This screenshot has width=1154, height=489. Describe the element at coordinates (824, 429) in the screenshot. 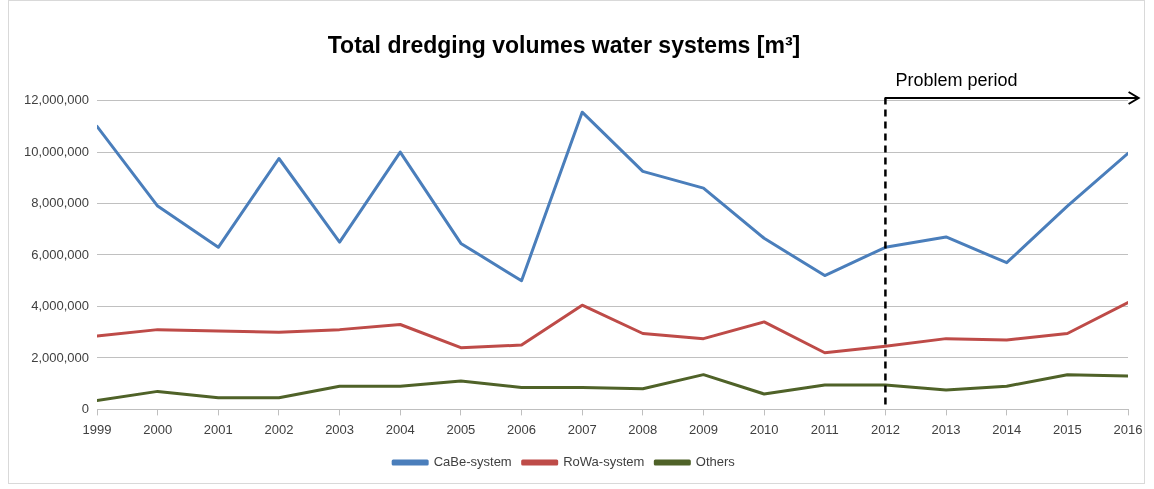

I see `x-tick-label: 2011` at that location.